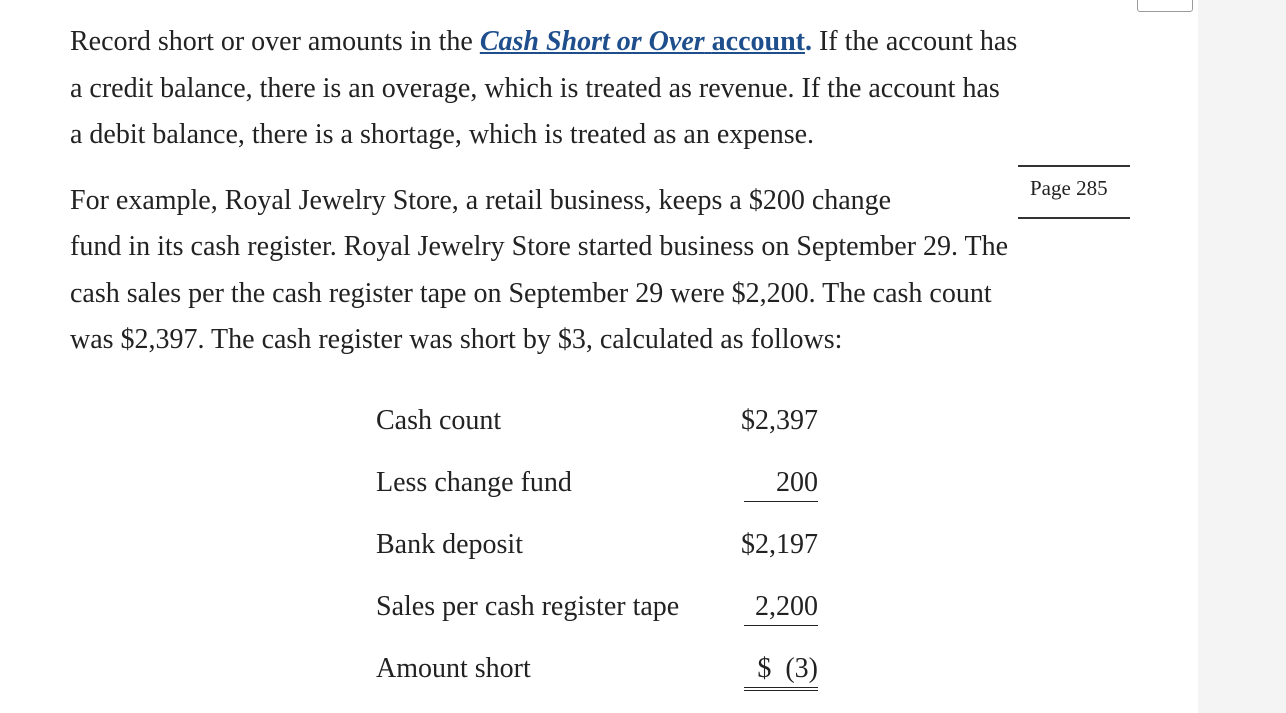 This screenshot has width=1286, height=713. I want to click on account-term-link: account, so click(758, 41).